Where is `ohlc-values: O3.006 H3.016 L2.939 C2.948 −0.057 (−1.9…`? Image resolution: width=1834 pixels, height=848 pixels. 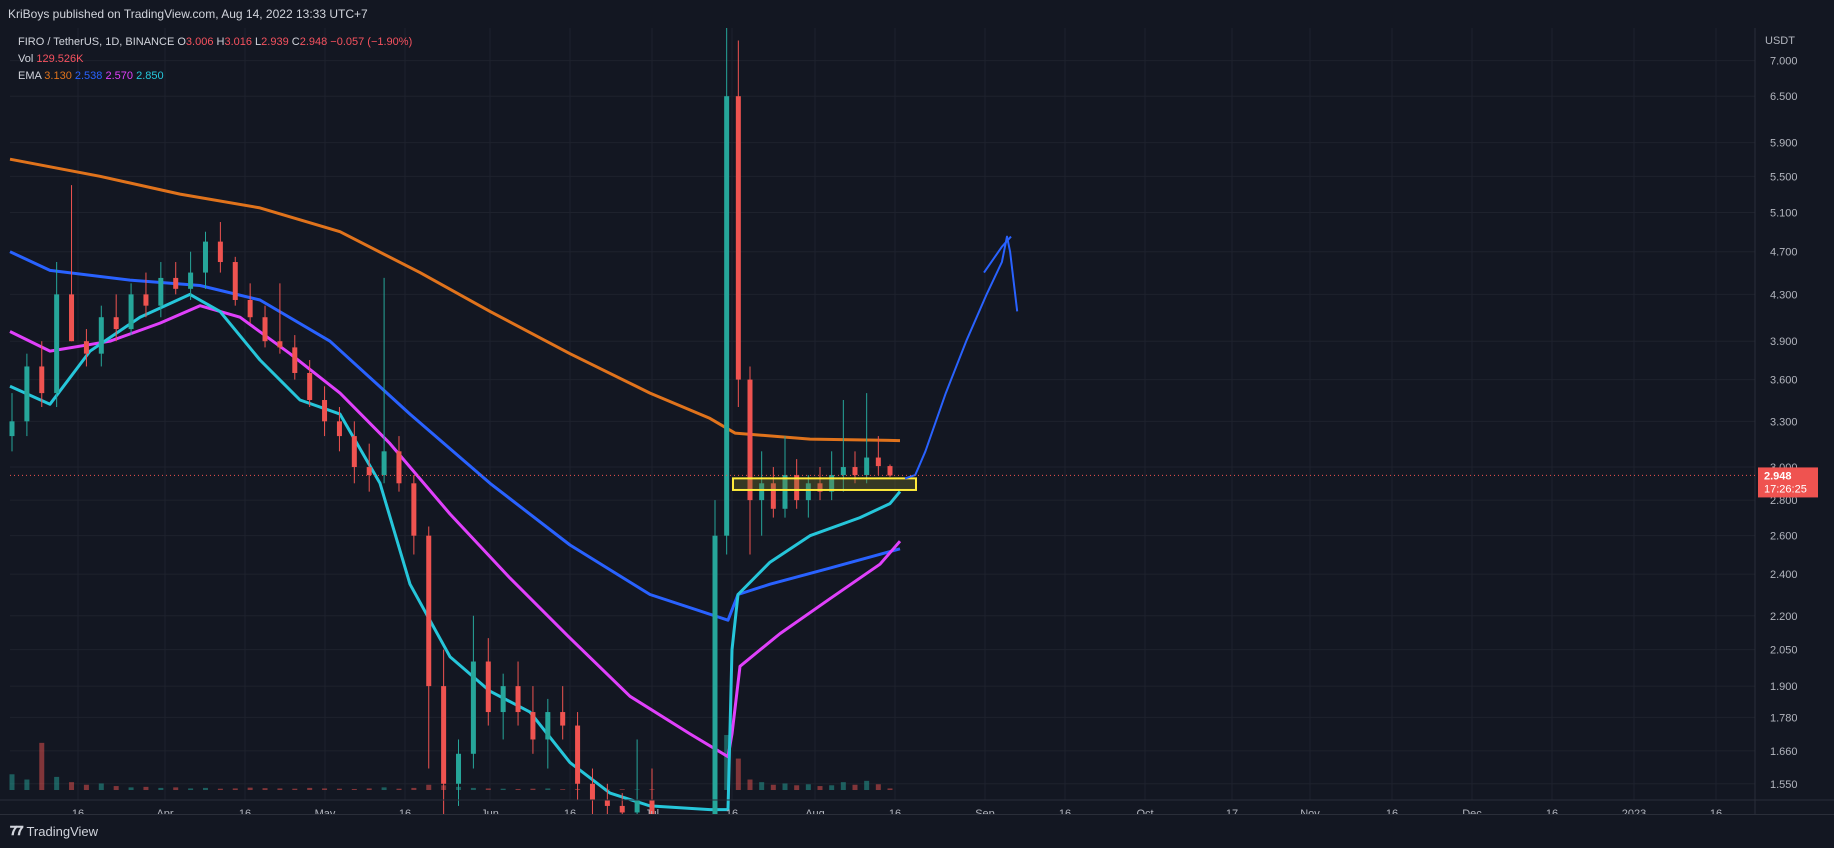
ohlc-values: O3.006 H3.016 L2.939 C2.948 −0.057 (−1.9… is located at coordinates (294, 42).